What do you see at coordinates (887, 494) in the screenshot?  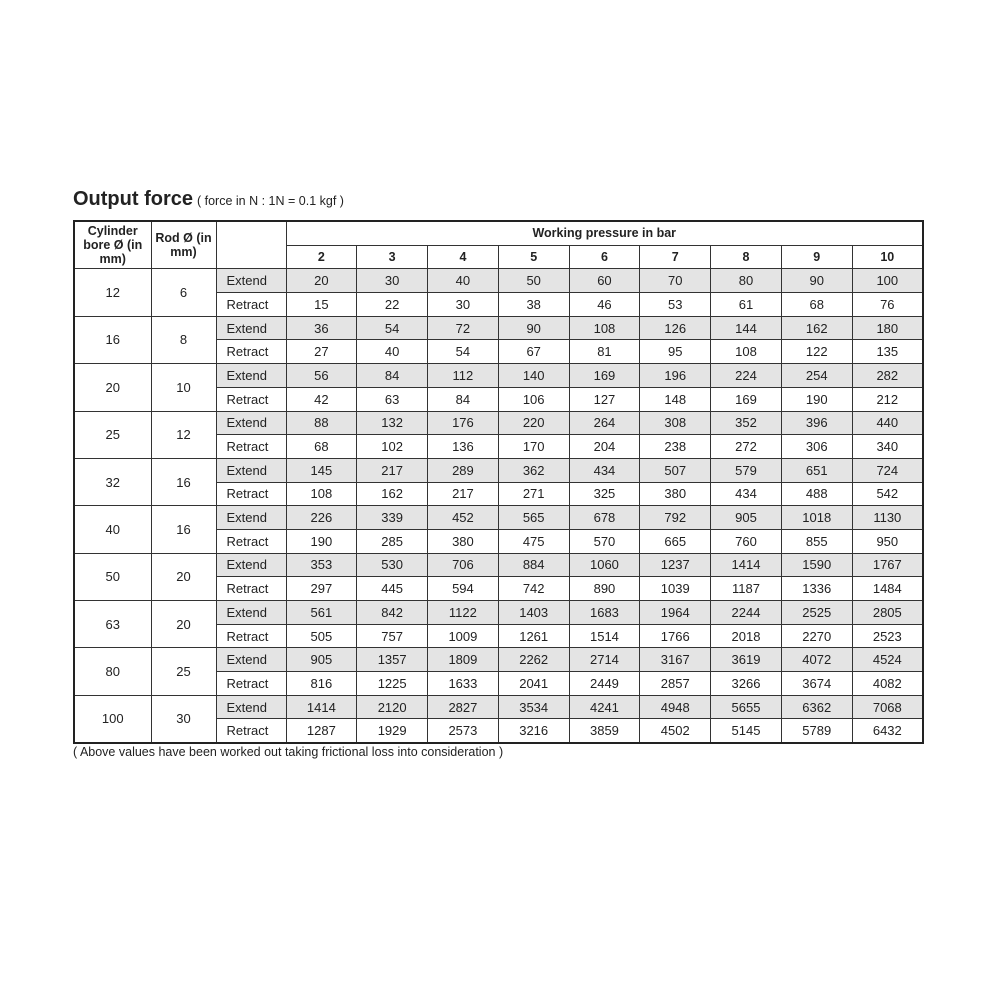 I see `force-value: 542` at bounding box center [887, 494].